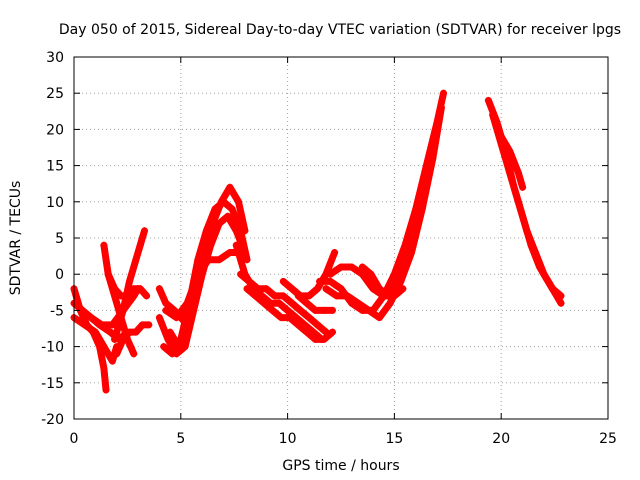 This screenshot has width=640, height=480. Describe the element at coordinates (55, 58) in the screenshot. I see `y-tick-label: 30` at that location.